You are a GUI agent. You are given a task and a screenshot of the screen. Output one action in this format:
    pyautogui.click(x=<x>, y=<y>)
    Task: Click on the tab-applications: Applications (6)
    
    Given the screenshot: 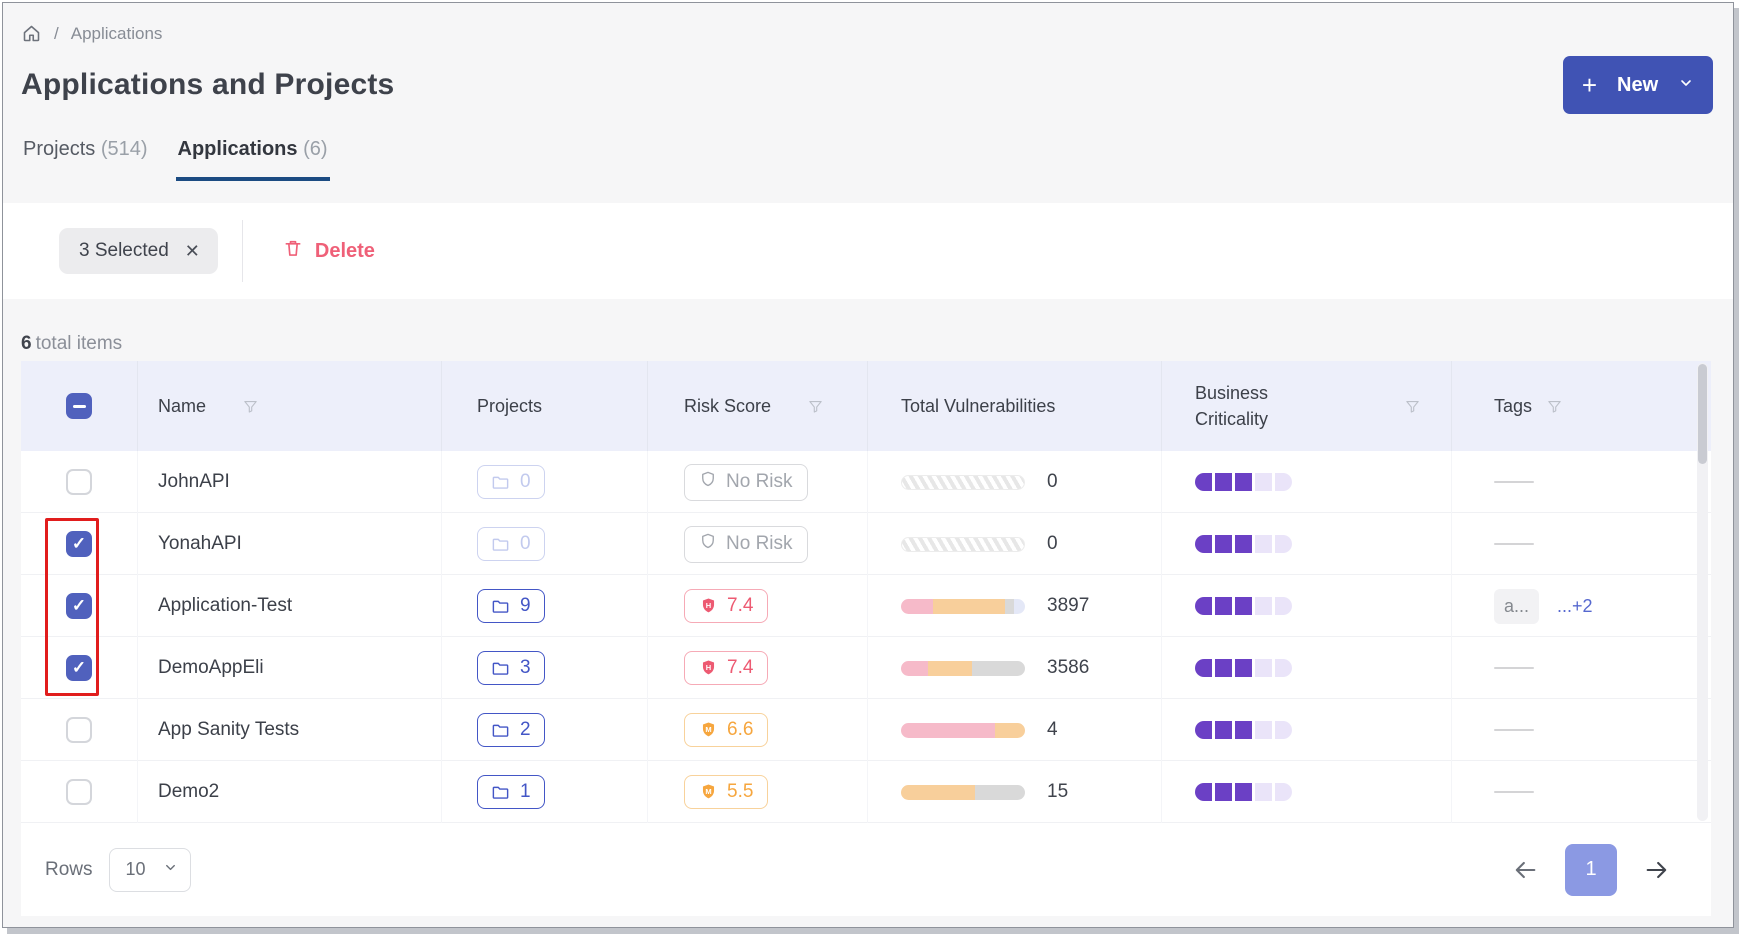 What is the action you would take?
    pyautogui.click(x=252, y=156)
    